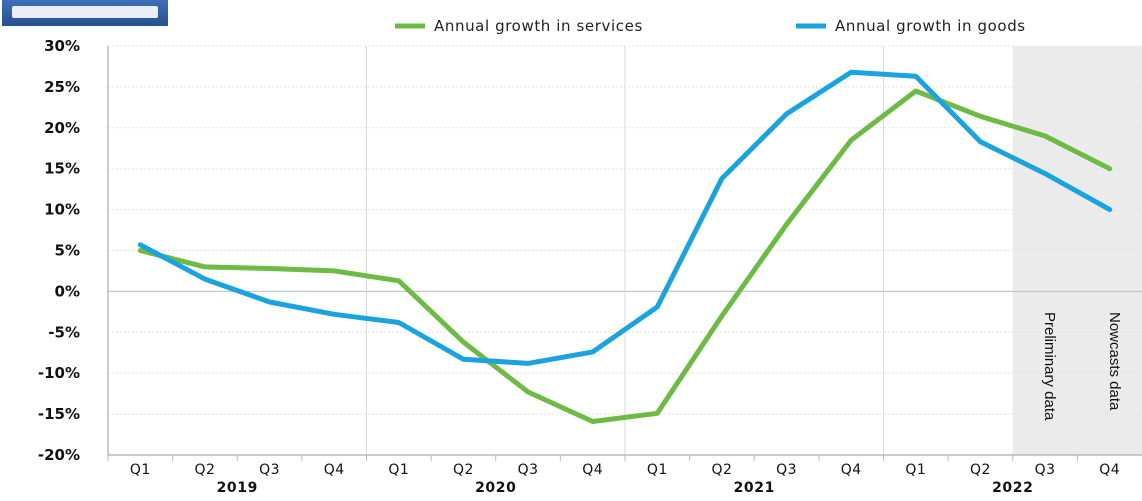 This screenshot has width=1142, height=501. I want to click on y-tick-label: 20%, so click(62, 128).